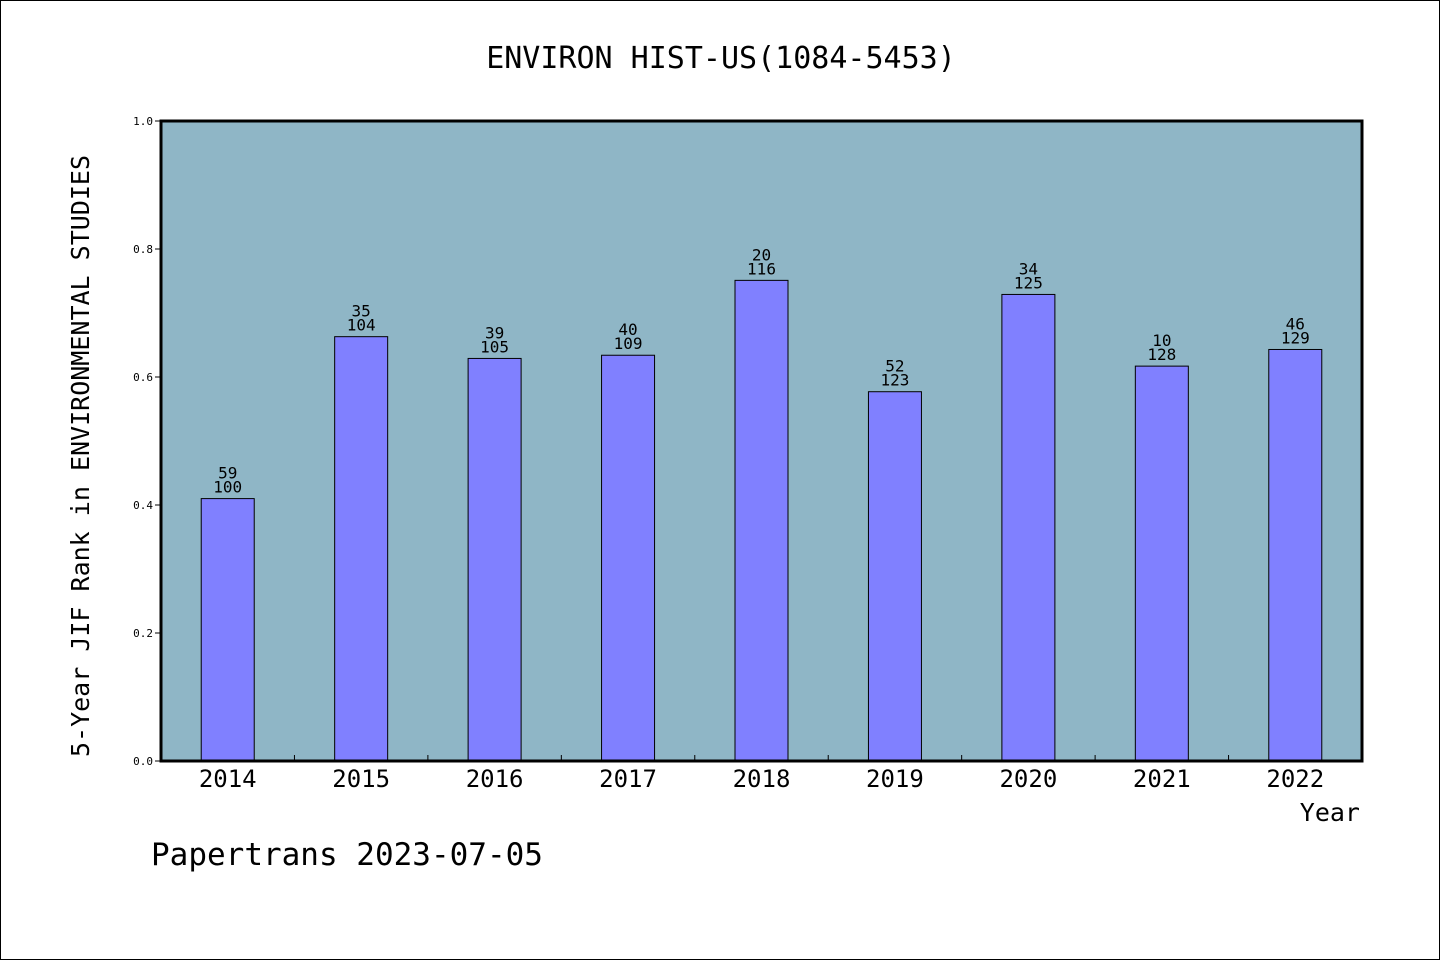 Image resolution: width=1440 pixels, height=961 pixels. What do you see at coordinates (1028, 268) in the screenshot?
I see `bar-rank-label: 34` at bounding box center [1028, 268].